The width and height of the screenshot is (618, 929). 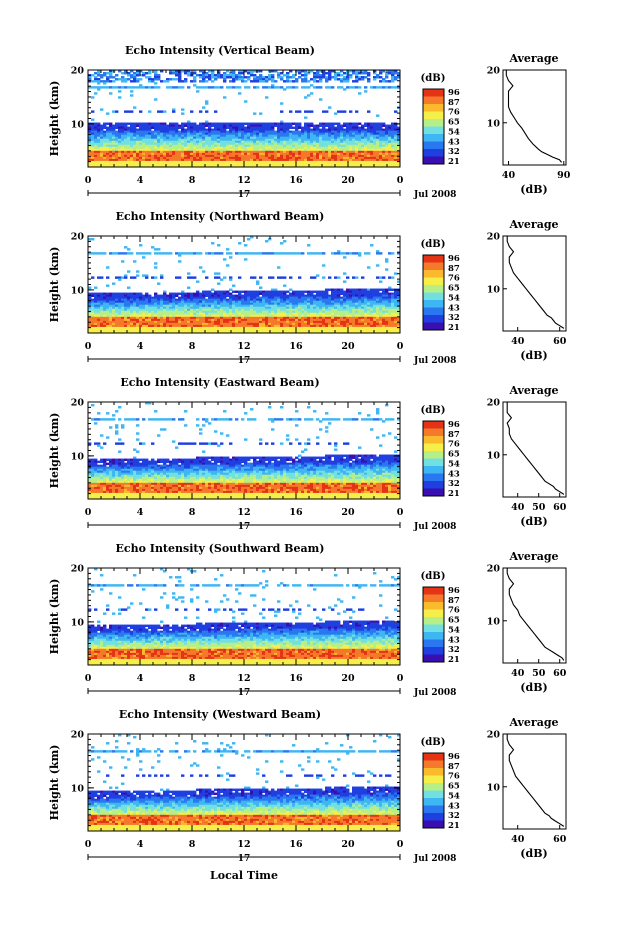 I want to click on date-label: Jul 2008, so click(x=434, y=195).